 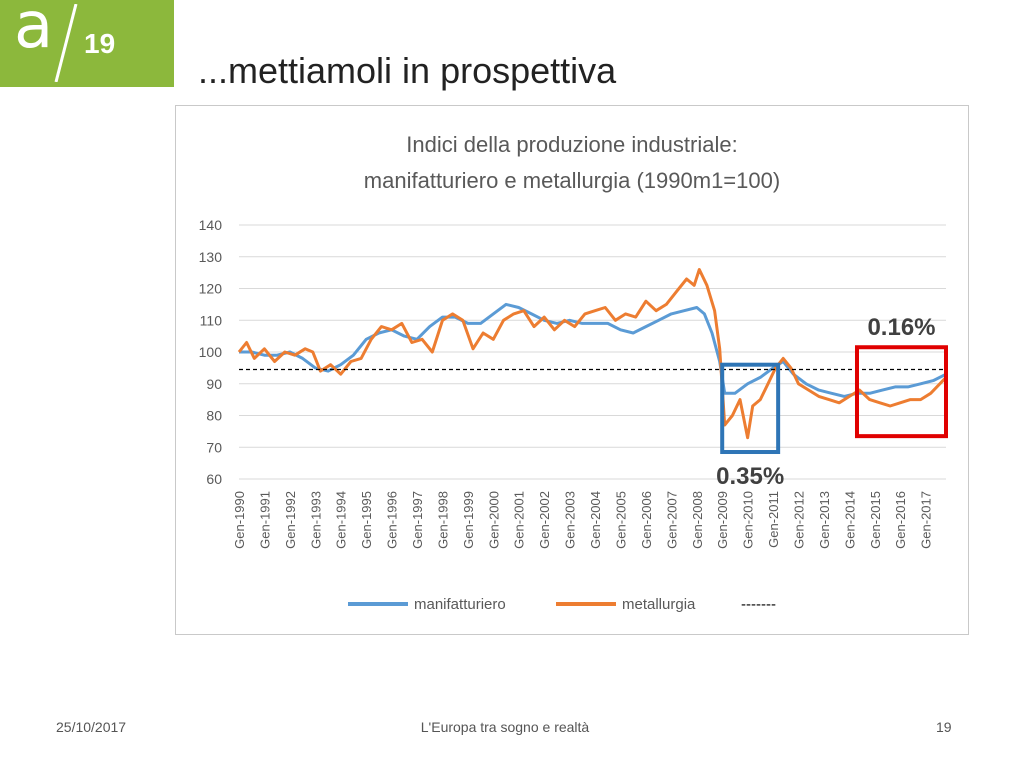 I want to click on x-tick-label: Gen-2001, so click(x=519, y=520).